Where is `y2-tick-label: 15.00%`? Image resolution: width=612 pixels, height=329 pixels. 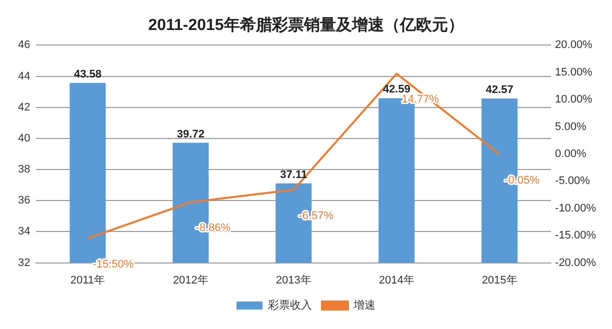 y2-tick-label: 15.00% is located at coordinates (574, 72).